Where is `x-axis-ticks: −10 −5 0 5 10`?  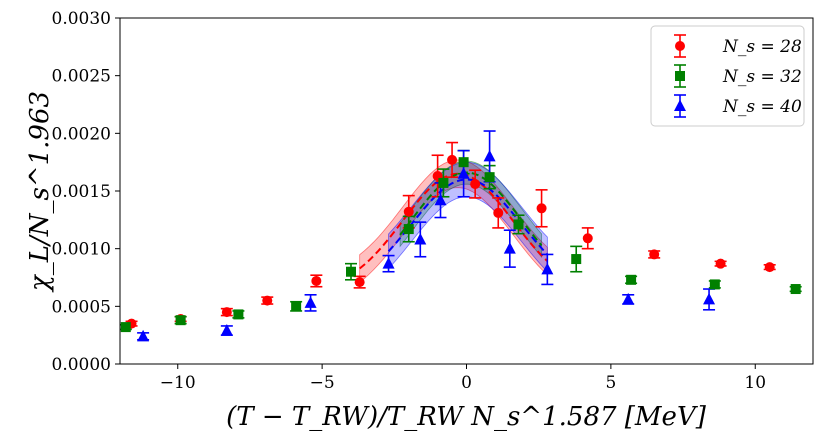
x-axis-ticks: −10 −5 0 5 10 is located at coordinates (463, 378).